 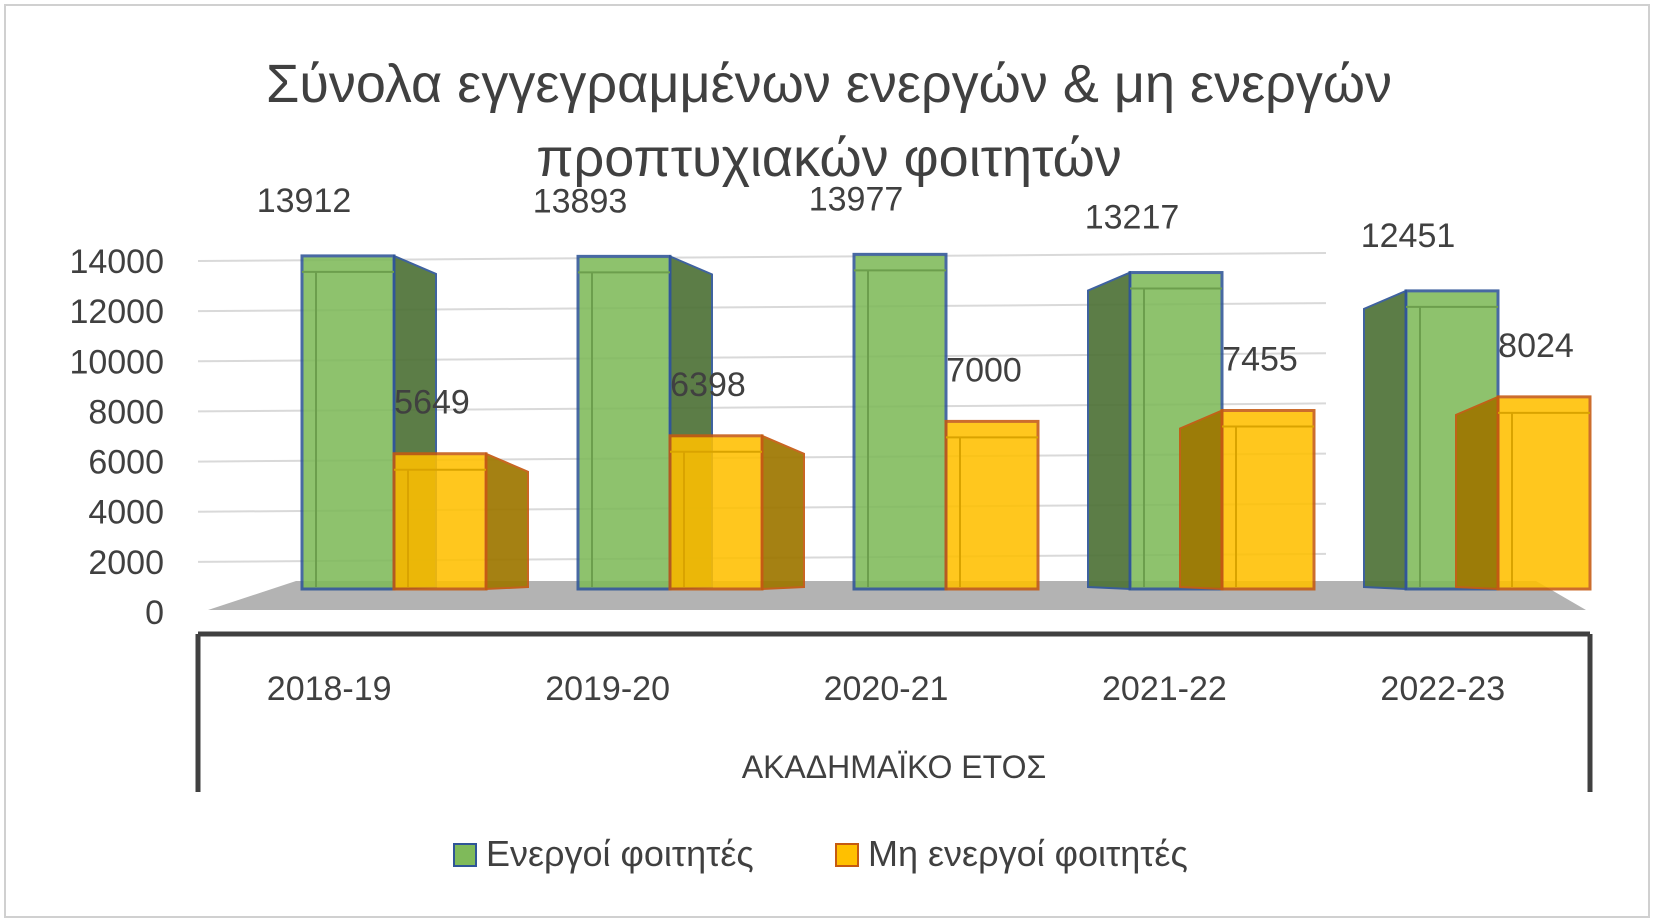 What do you see at coordinates (329, 689) in the screenshot?
I see `category-label: 2018-19` at bounding box center [329, 689].